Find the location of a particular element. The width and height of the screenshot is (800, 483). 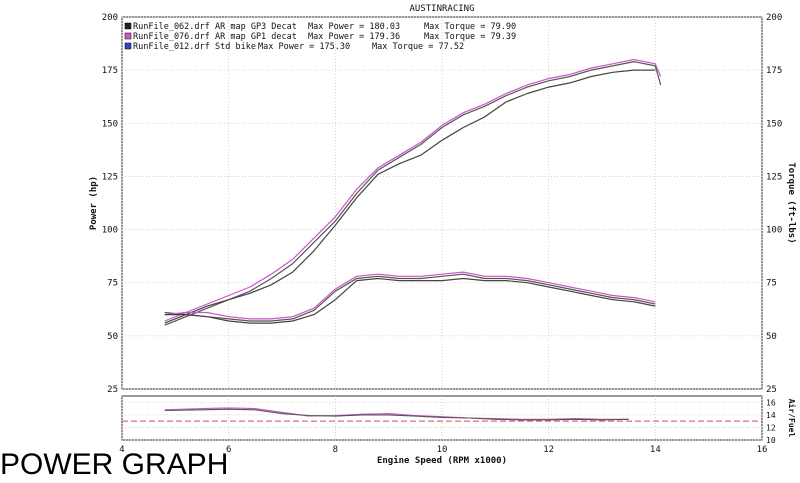

x-tick-label: 8 is located at coordinates (335, 450).